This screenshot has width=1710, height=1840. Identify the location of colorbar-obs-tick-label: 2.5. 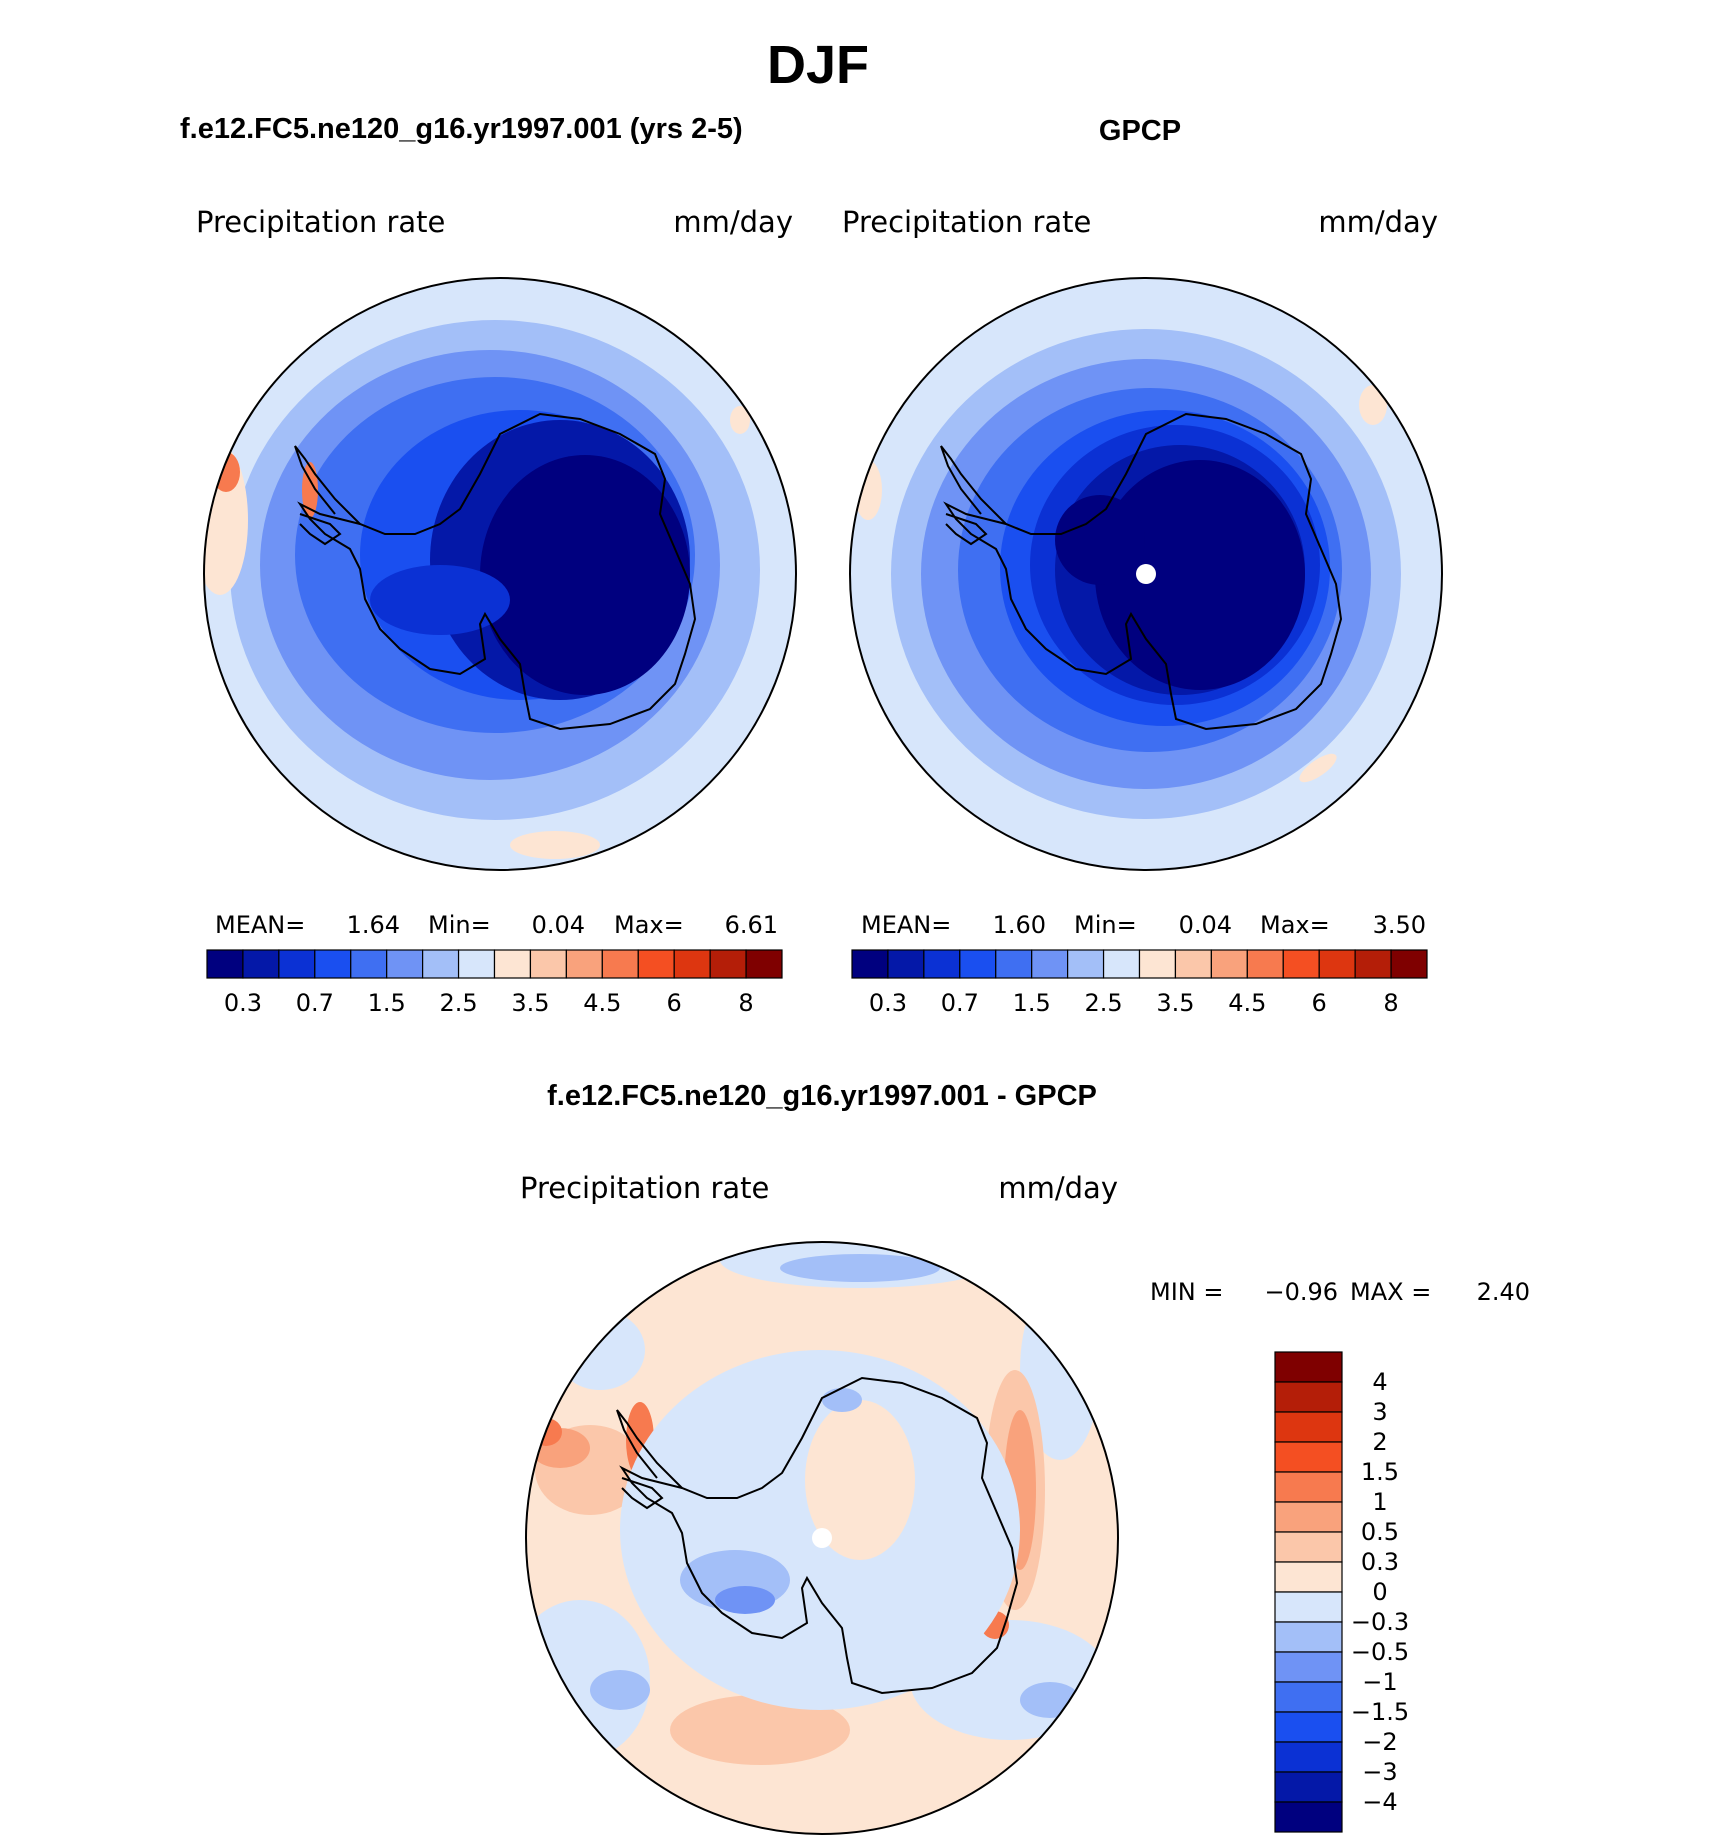
(1103, 1003).